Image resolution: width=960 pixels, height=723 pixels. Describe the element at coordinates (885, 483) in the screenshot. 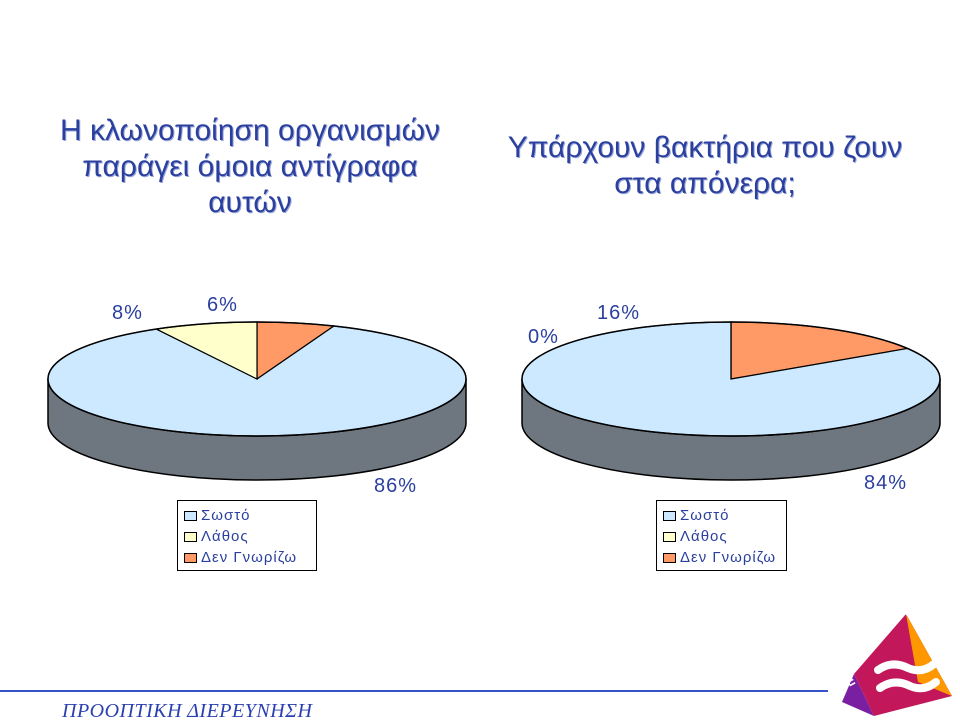

I see `data-label-correct: 84%` at that location.